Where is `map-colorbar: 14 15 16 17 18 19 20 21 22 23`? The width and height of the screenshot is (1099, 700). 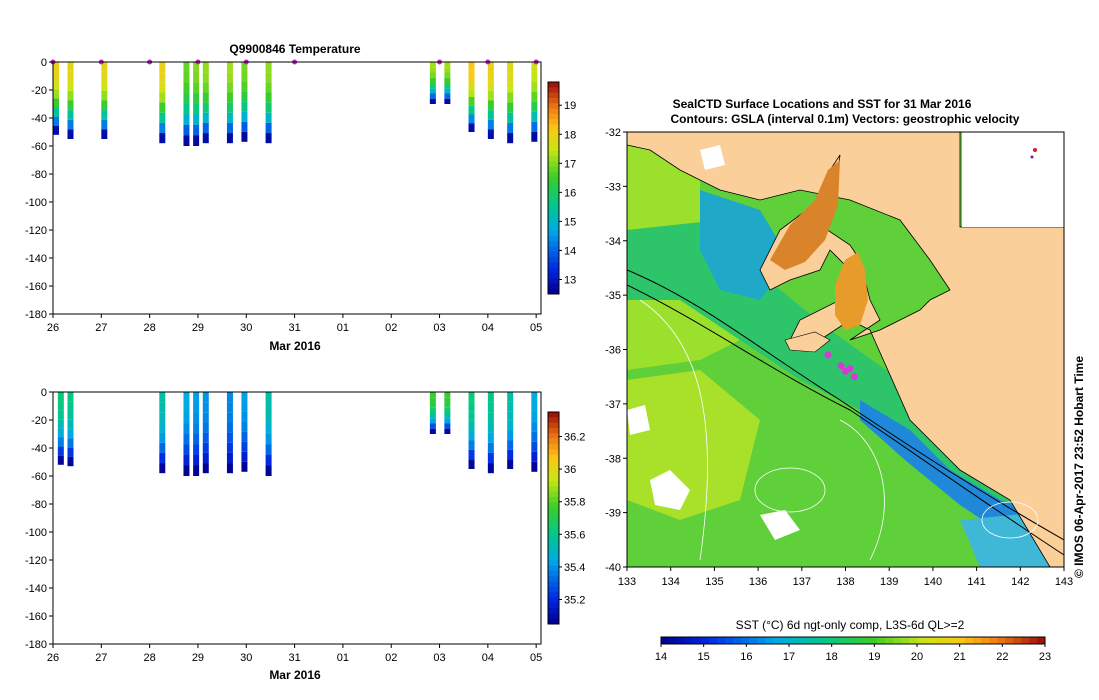 map-colorbar: 14 15 16 17 18 19 20 21 22 23 is located at coordinates (853, 649).